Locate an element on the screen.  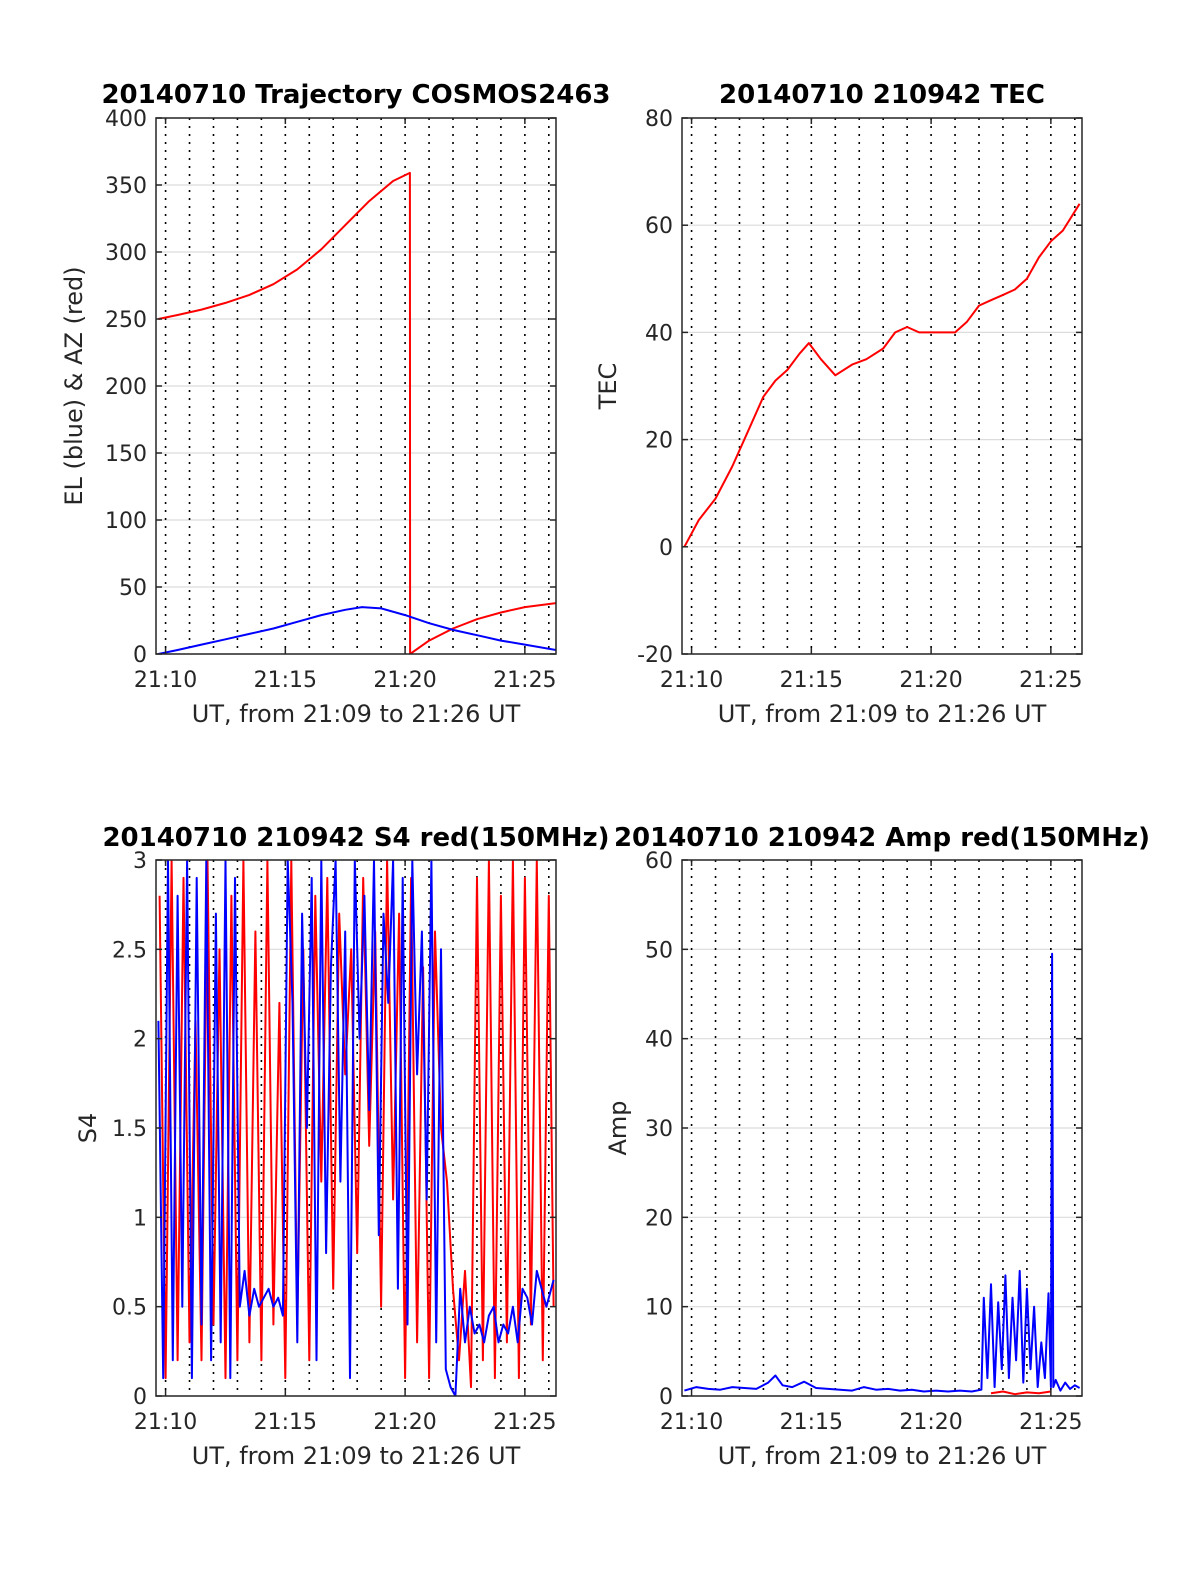
chart-title: 20140710 210942 TEC is located at coordinates (882, 95).